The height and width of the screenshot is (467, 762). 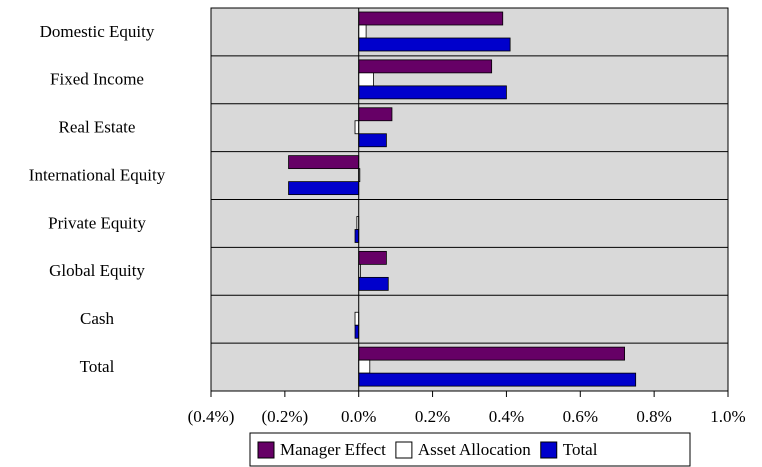 What do you see at coordinates (97, 174) in the screenshot?
I see `y-tick-label: International Equity` at bounding box center [97, 174].